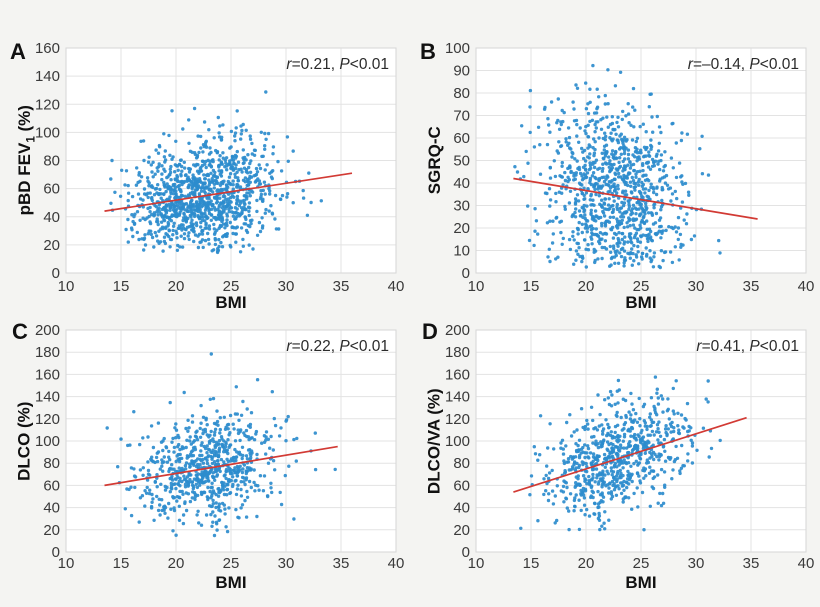 This screenshot has height=607, width=820. Describe the element at coordinates (26, 441) in the screenshot. I see `panel-c-ylabel-wrap: DLCO (%)` at that location.